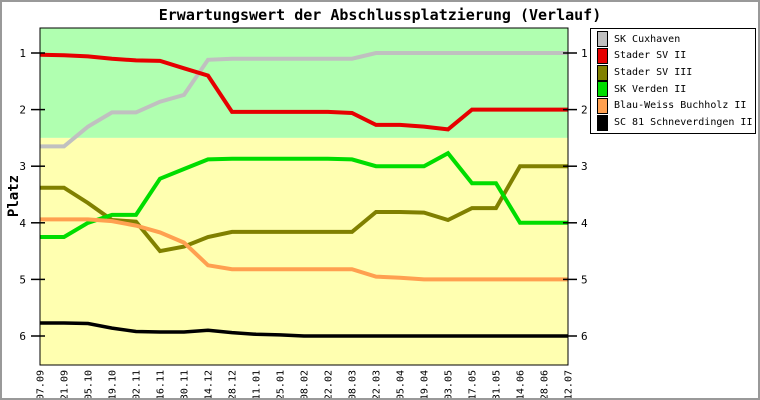  What do you see at coordinates (65, 384) in the screenshot?
I see `x-tick-label: 21.09` at bounding box center [65, 384].